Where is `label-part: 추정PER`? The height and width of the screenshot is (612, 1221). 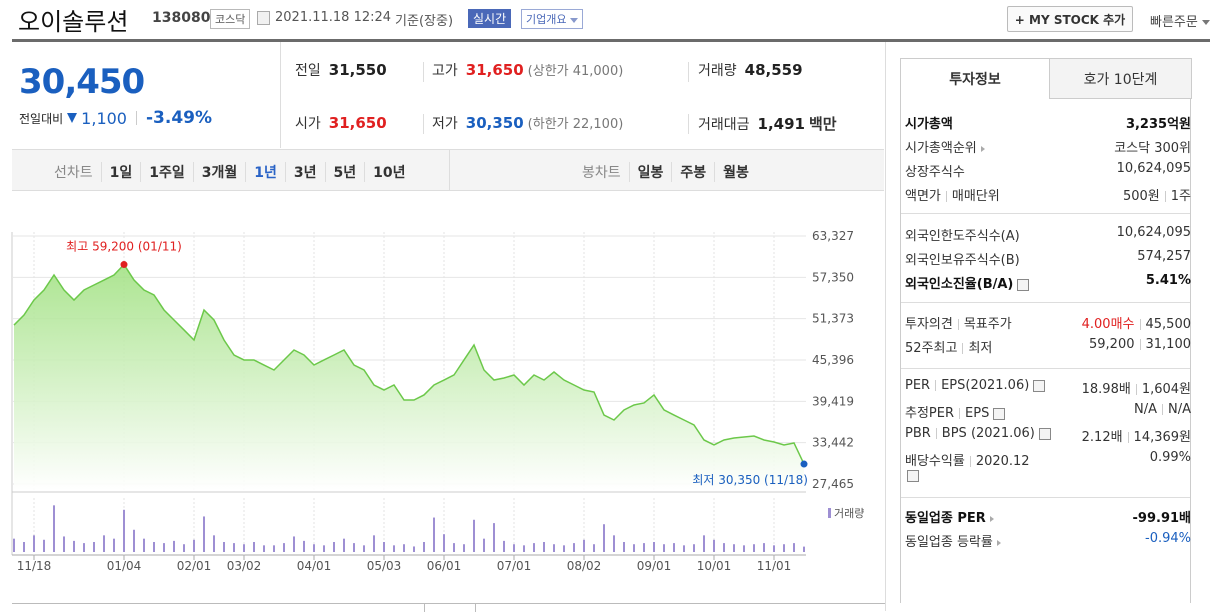
label-part: 추정PER is located at coordinates (930, 413).